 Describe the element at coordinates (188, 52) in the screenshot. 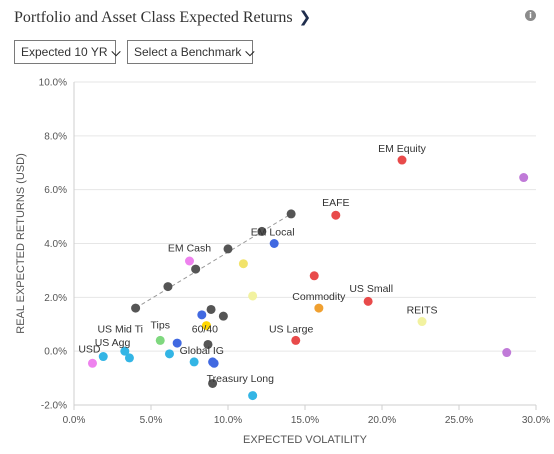

I see `benchmark-select-label: Select a Benchmark` at that location.